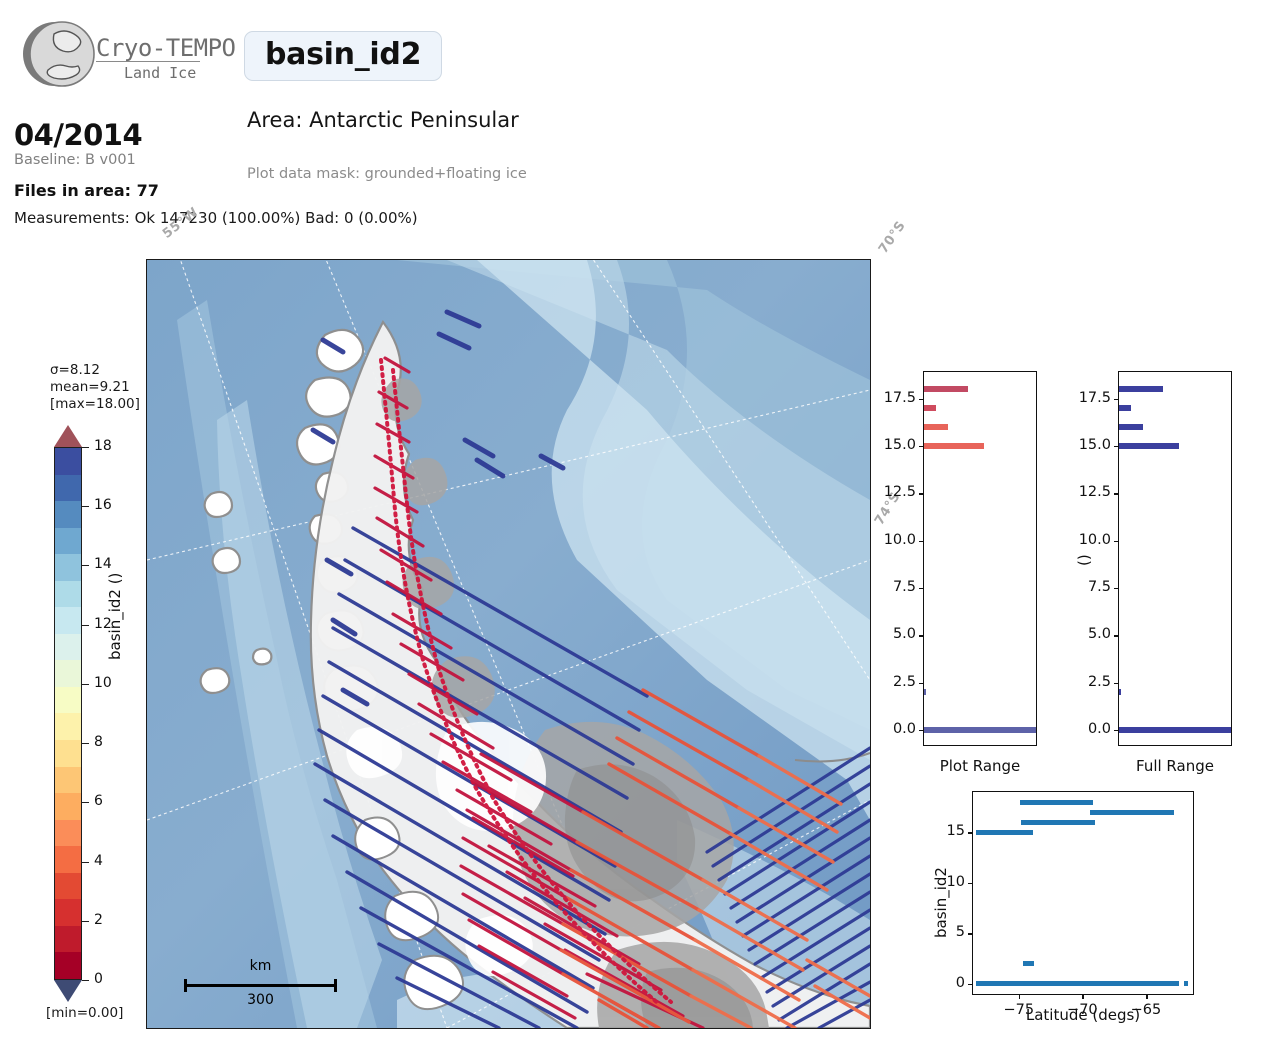 The height and width of the screenshot is (1060, 1272). I want to click on colorbar-tick-label: 12, so click(103, 623).